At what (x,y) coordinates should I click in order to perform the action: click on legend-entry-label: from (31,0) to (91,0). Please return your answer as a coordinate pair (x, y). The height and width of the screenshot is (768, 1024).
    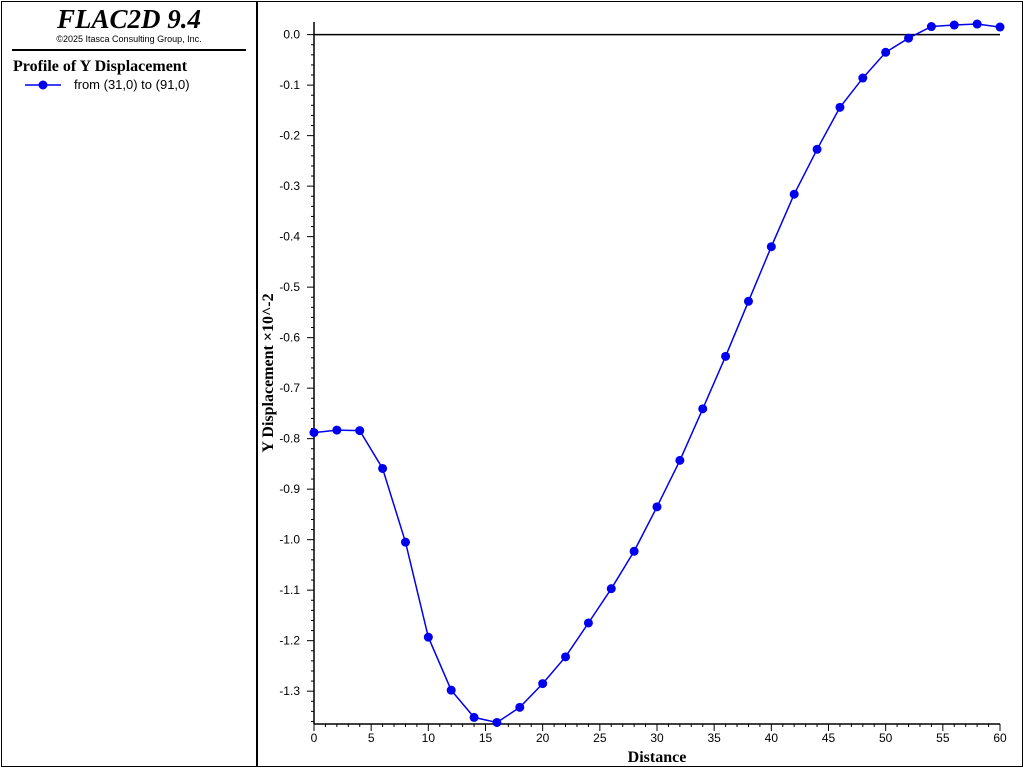
    Looking at the image, I should click on (132, 84).